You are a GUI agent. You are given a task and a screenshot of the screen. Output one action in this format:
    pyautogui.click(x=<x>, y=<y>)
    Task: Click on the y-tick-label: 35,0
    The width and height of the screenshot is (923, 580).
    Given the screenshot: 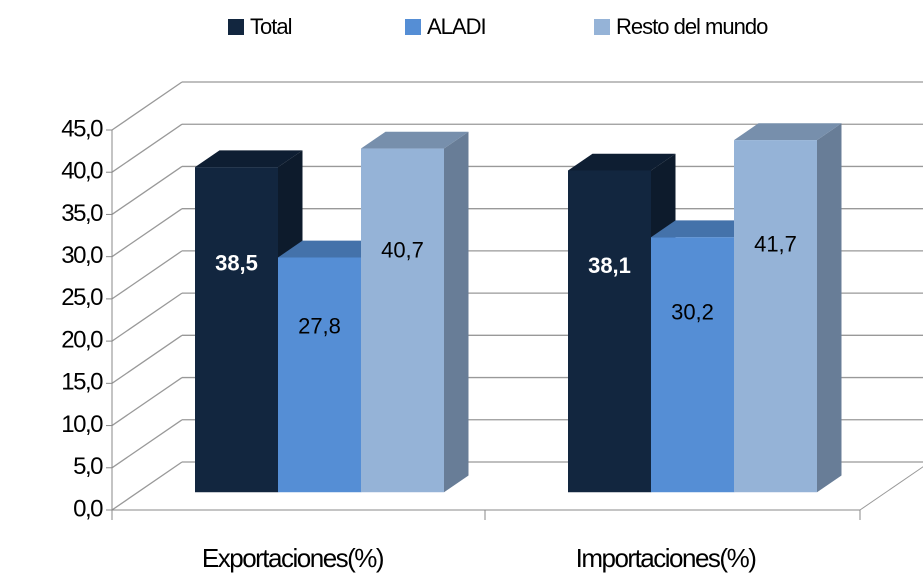 What is the action you would take?
    pyautogui.click(x=82, y=213)
    